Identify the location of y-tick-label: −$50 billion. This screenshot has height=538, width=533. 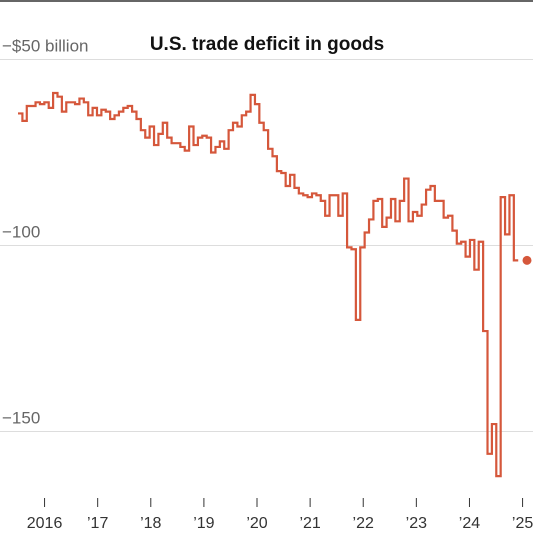
(45, 46).